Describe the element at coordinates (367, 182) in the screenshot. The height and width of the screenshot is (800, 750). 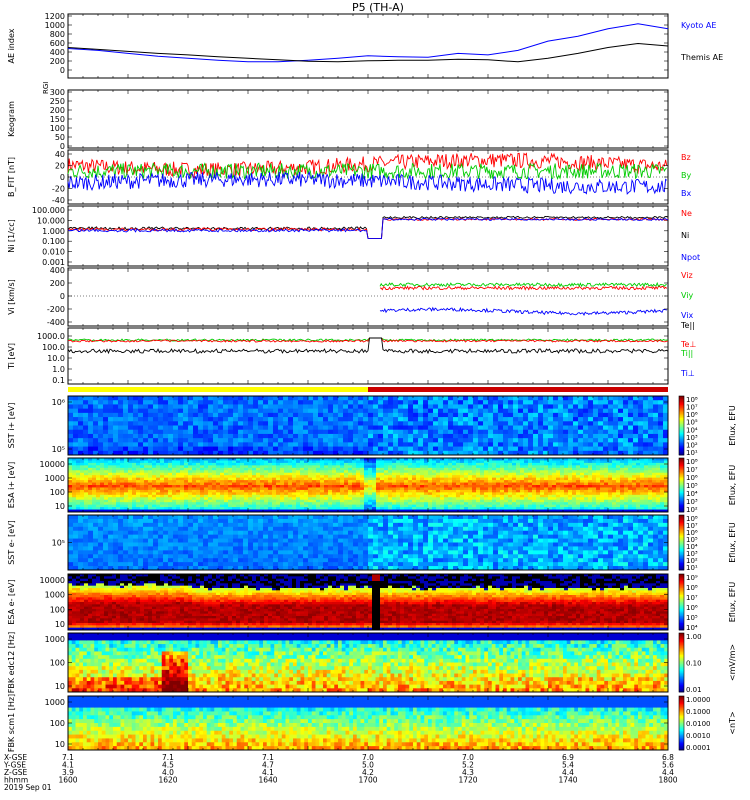
I see `series-bx` at that location.